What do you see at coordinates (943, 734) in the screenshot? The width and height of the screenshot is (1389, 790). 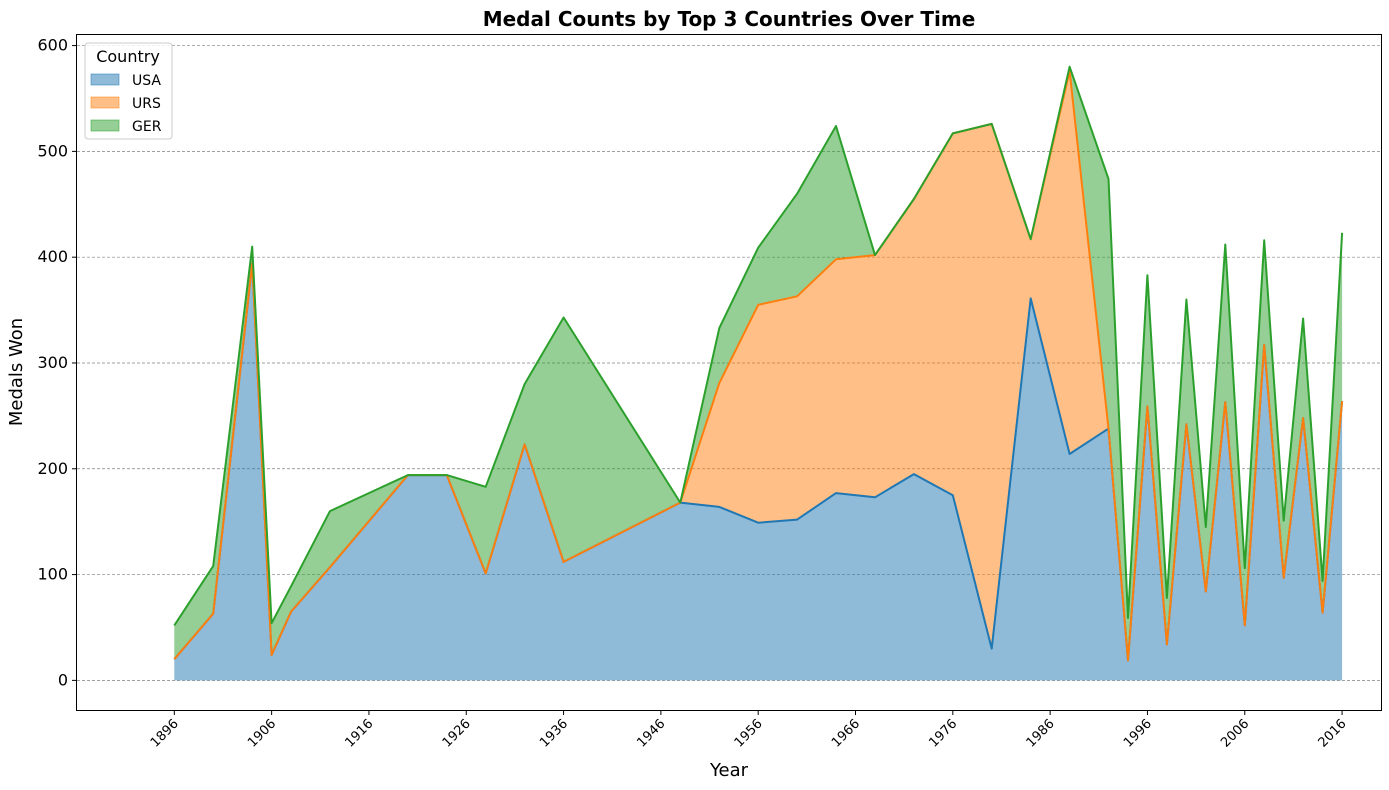 I see `x-tick-label: 1976` at bounding box center [943, 734].